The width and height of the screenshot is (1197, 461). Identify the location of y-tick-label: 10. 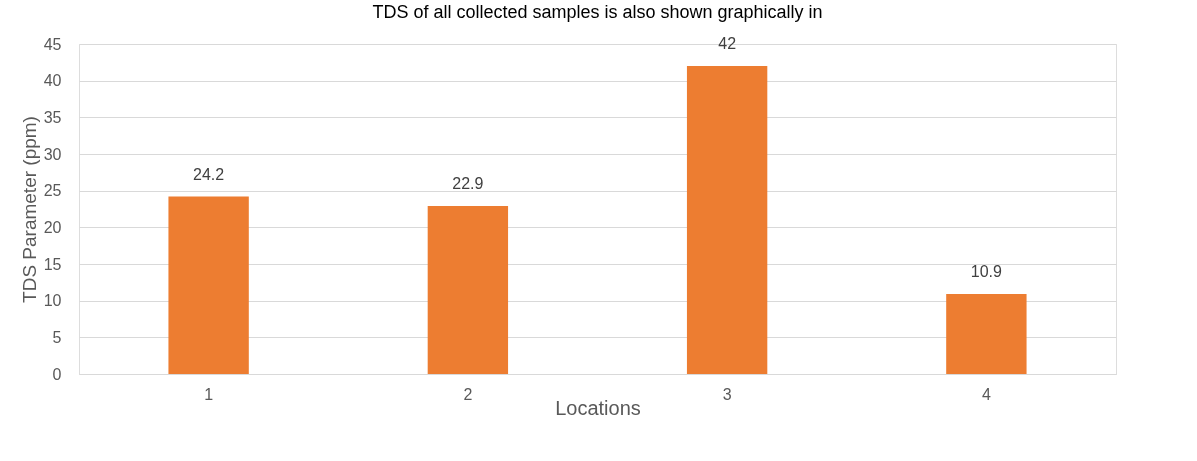
(52, 301).